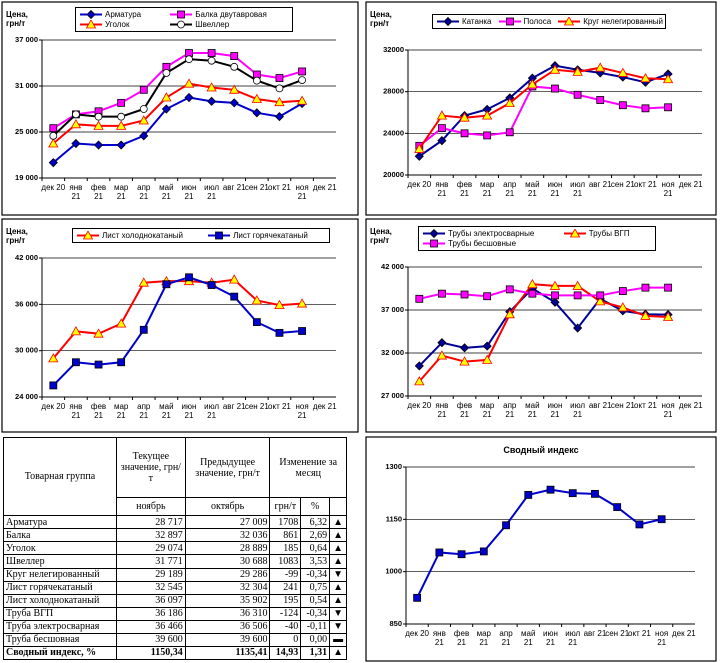 The width and height of the screenshot is (720, 663). I want to click on table-row: Арматура 28 717 27 009 1708 6,32 ▲, so click(175, 522).